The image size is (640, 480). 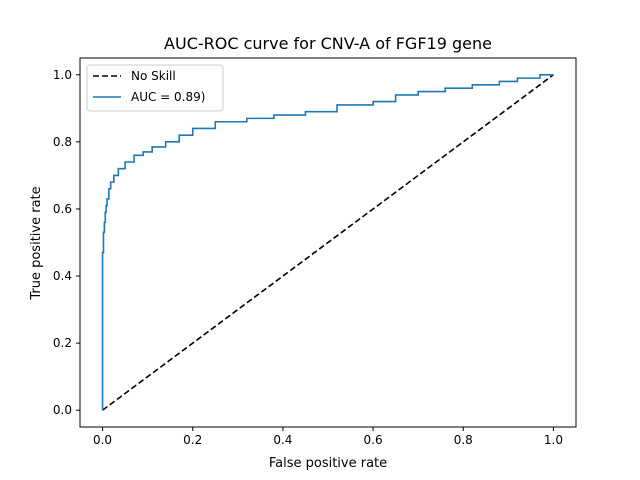 I want to click on legend-no-skill-label: No Skill, so click(x=153, y=76).